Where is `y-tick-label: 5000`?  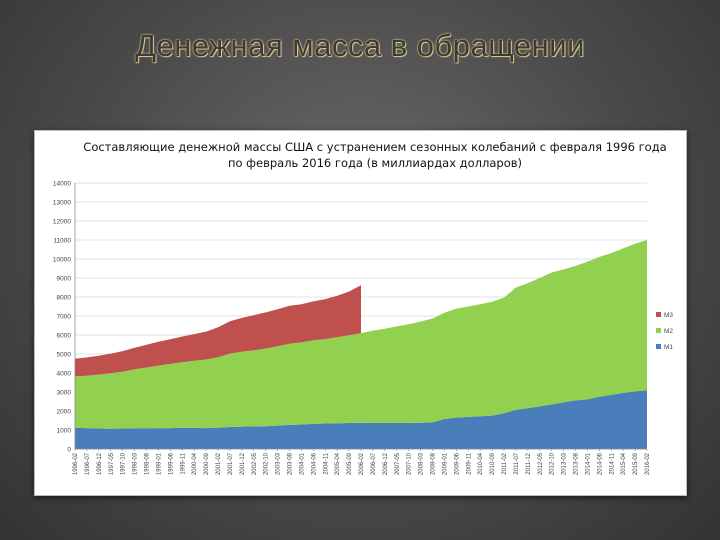
y-tick-label: 5000 is located at coordinates (64, 355).